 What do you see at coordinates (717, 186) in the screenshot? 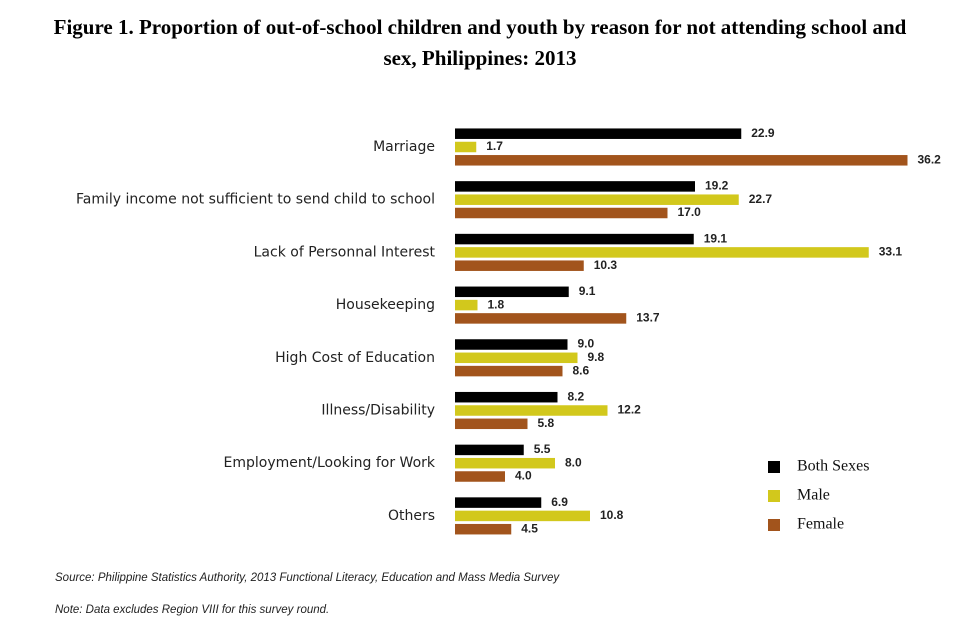
I see `value-label: 19.2` at bounding box center [717, 186].